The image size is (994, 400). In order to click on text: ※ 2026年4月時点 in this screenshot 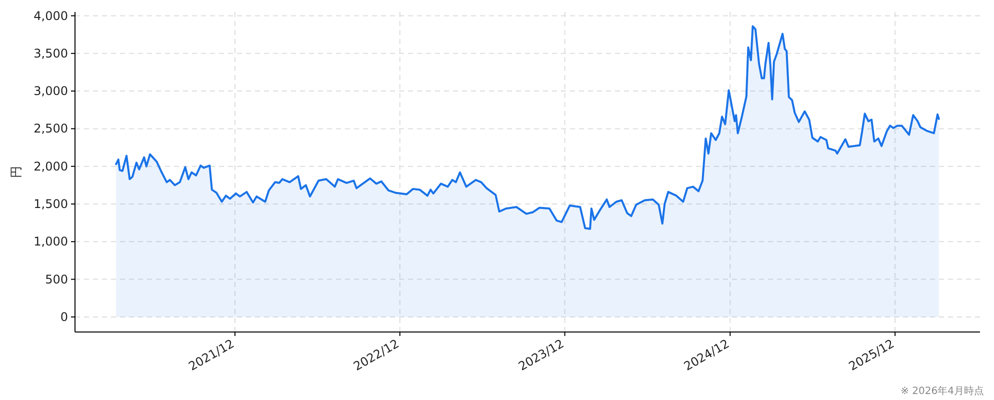, I will do `click(942, 391)`.